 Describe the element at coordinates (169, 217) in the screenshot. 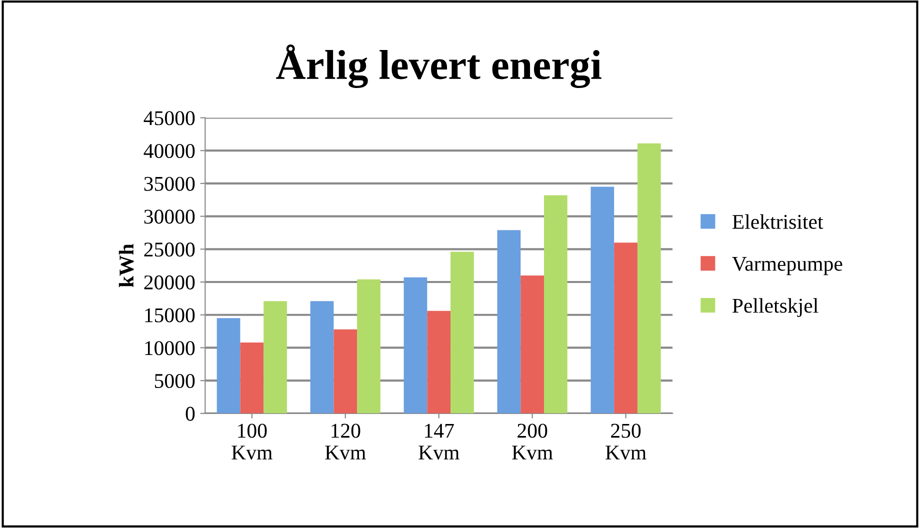

I see `y-tick-label: 30000` at that location.